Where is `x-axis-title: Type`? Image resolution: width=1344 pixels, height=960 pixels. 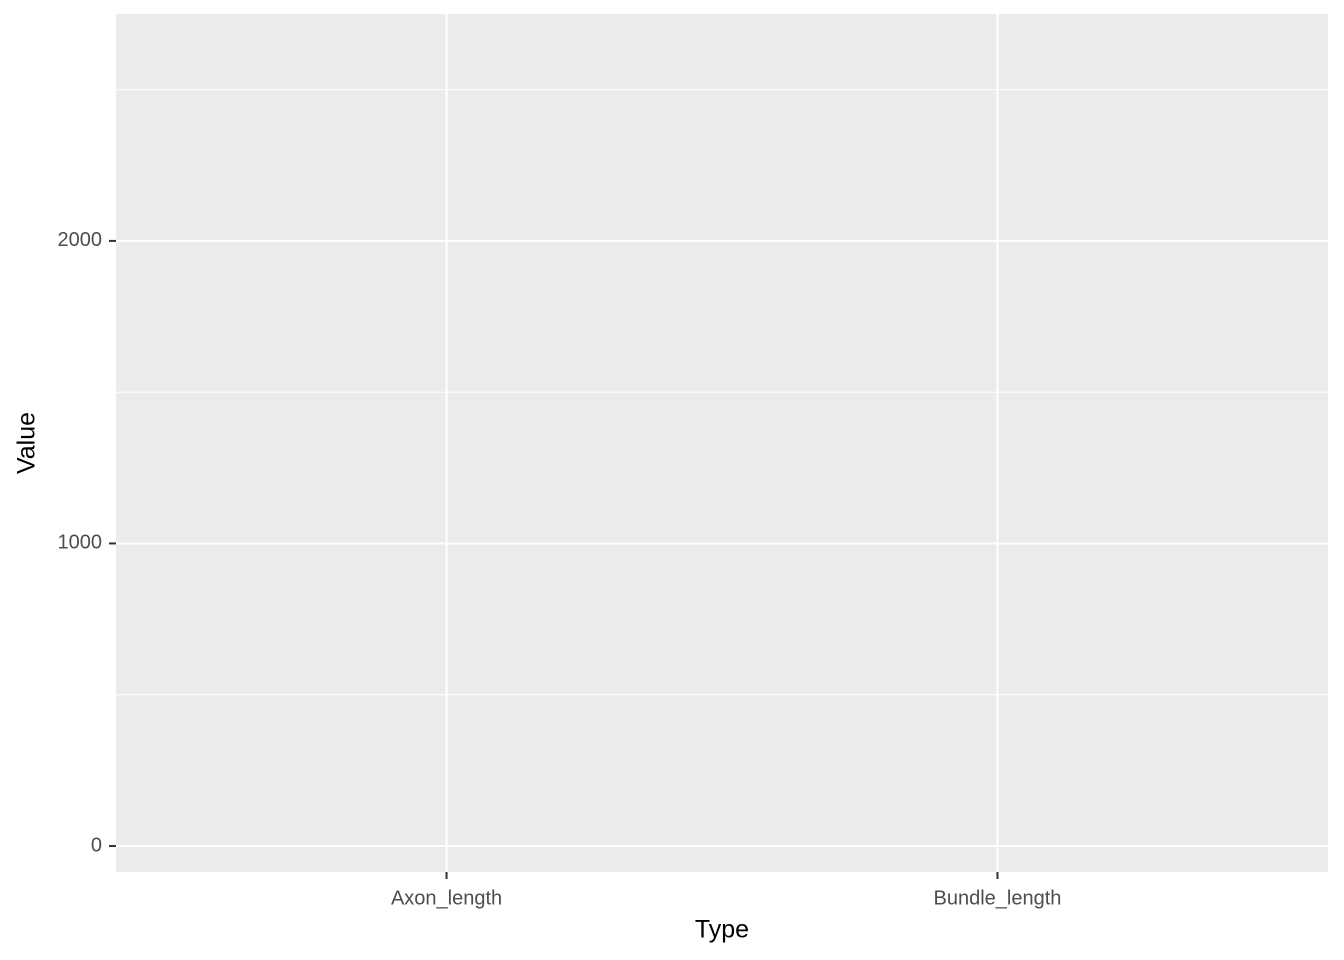
x-axis-title: Type is located at coordinates (722, 930).